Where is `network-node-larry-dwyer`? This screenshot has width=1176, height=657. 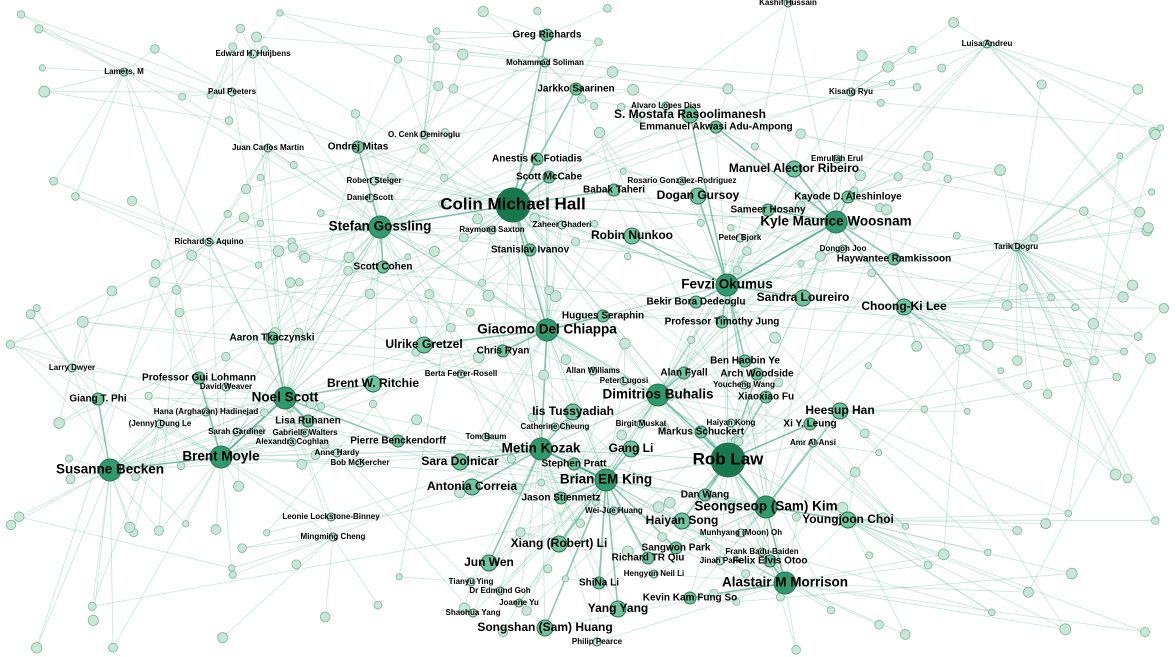 network-node-larry-dwyer is located at coordinates (72, 368).